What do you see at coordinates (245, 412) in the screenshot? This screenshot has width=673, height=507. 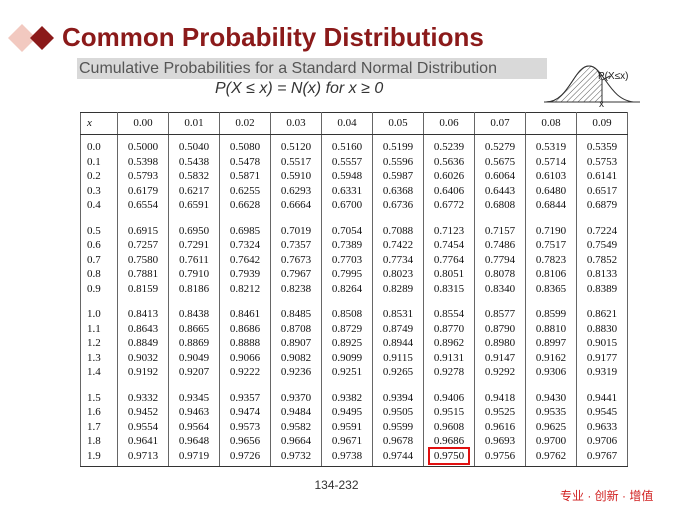 I see `cell-text: 0.9474` at bounding box center [245, 412].